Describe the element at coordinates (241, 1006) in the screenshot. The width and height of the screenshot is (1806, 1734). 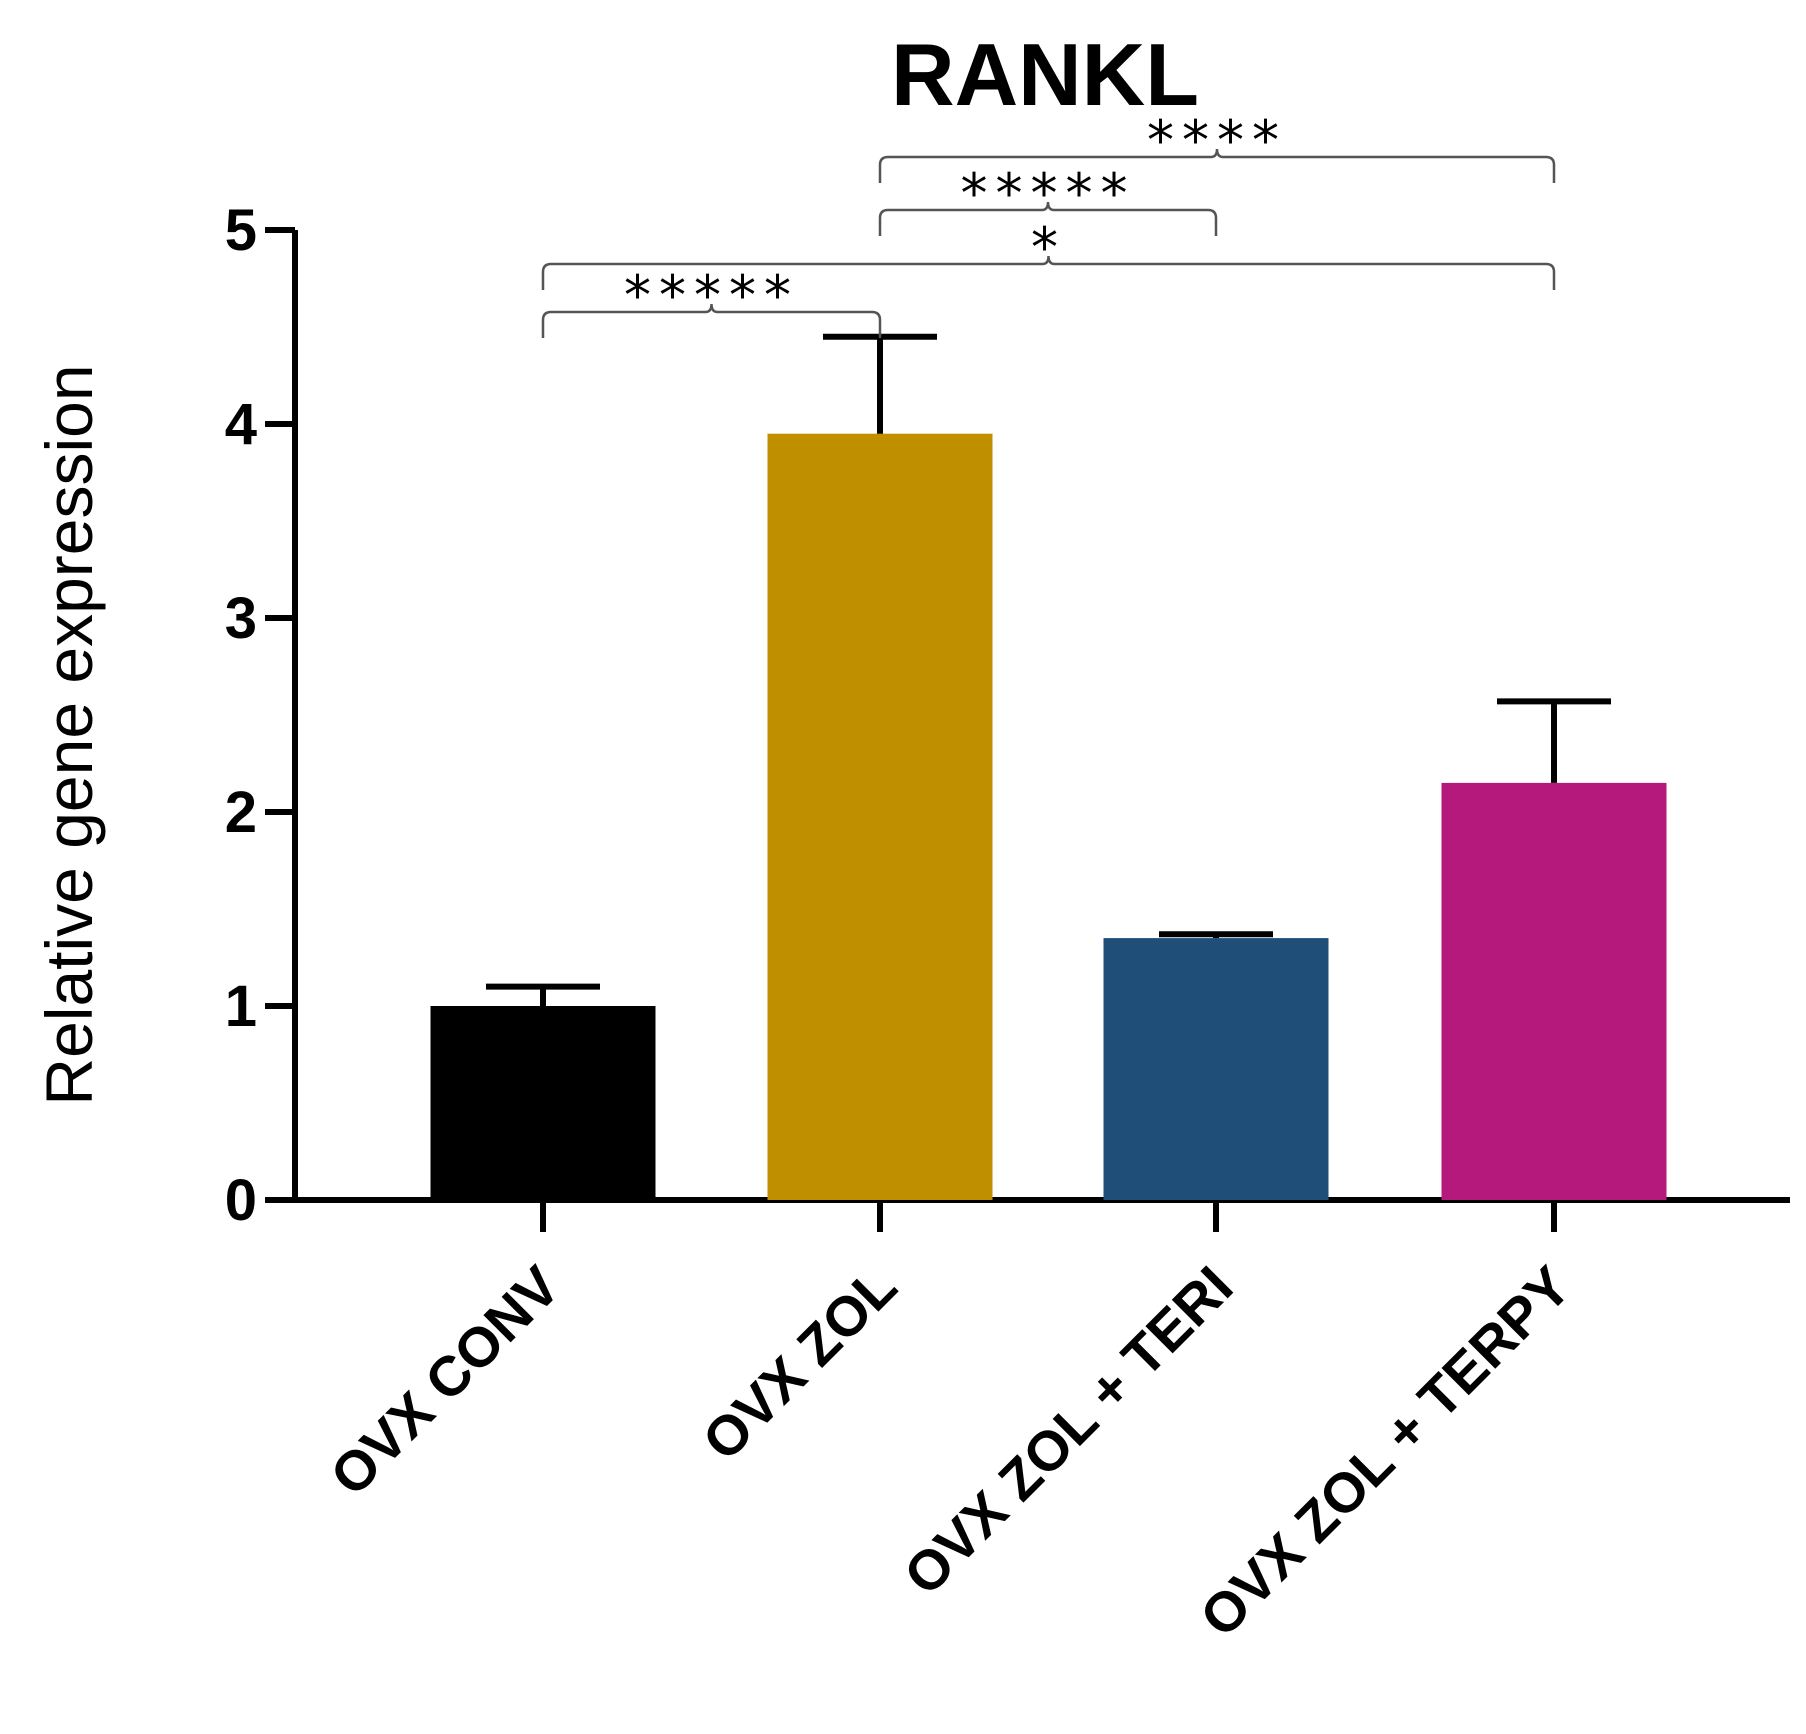
I see `y-tick-label: 1` at that location.